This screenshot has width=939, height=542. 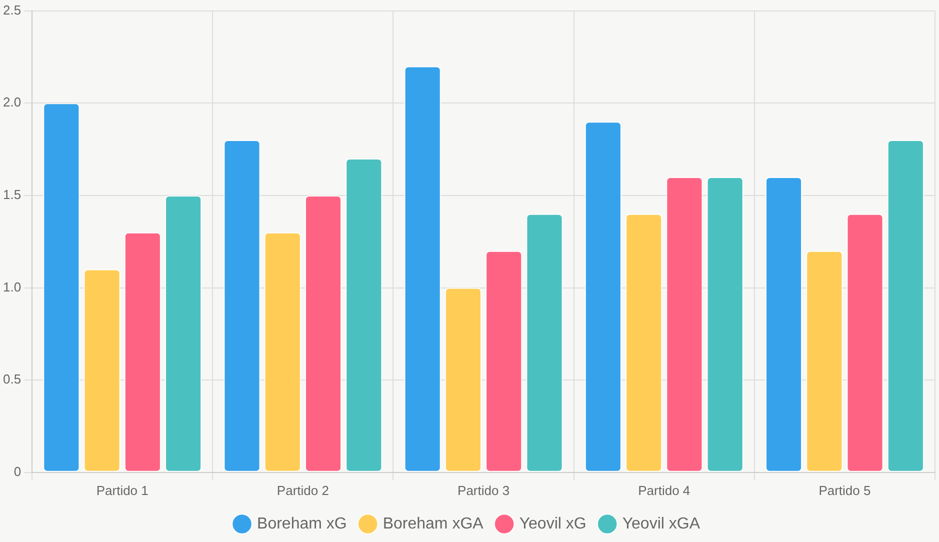 What do you see at coordinates (12, 10) in the screenshot?
I see `y-tick-label: 2.5` at bounding box center [12, 10].